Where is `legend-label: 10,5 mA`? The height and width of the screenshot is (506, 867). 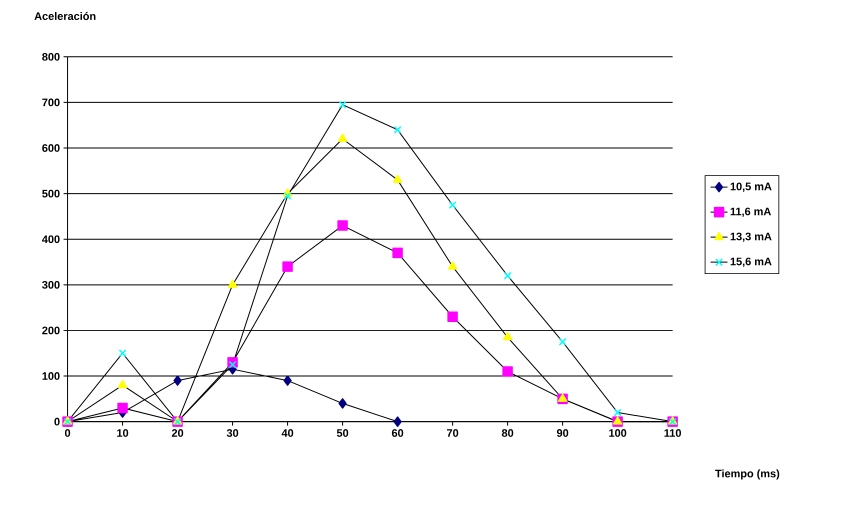
legend-label: 10,5 mA is located at coordinates (751, 187).